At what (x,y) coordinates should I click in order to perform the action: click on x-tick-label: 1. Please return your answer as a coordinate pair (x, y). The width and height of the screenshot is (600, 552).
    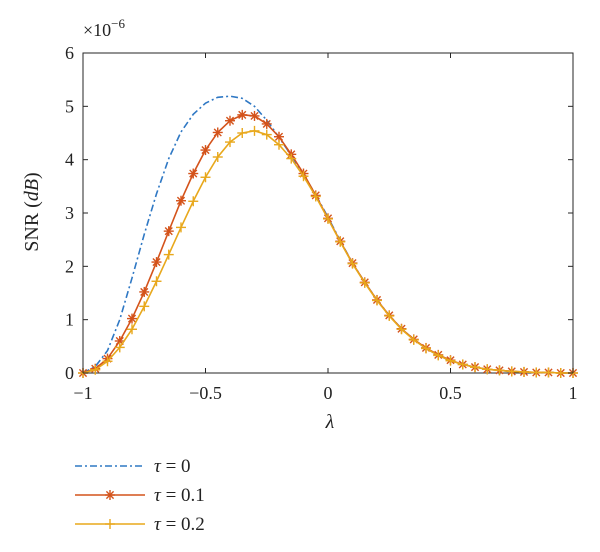
    Looking at the image, I should click on (573, 393).